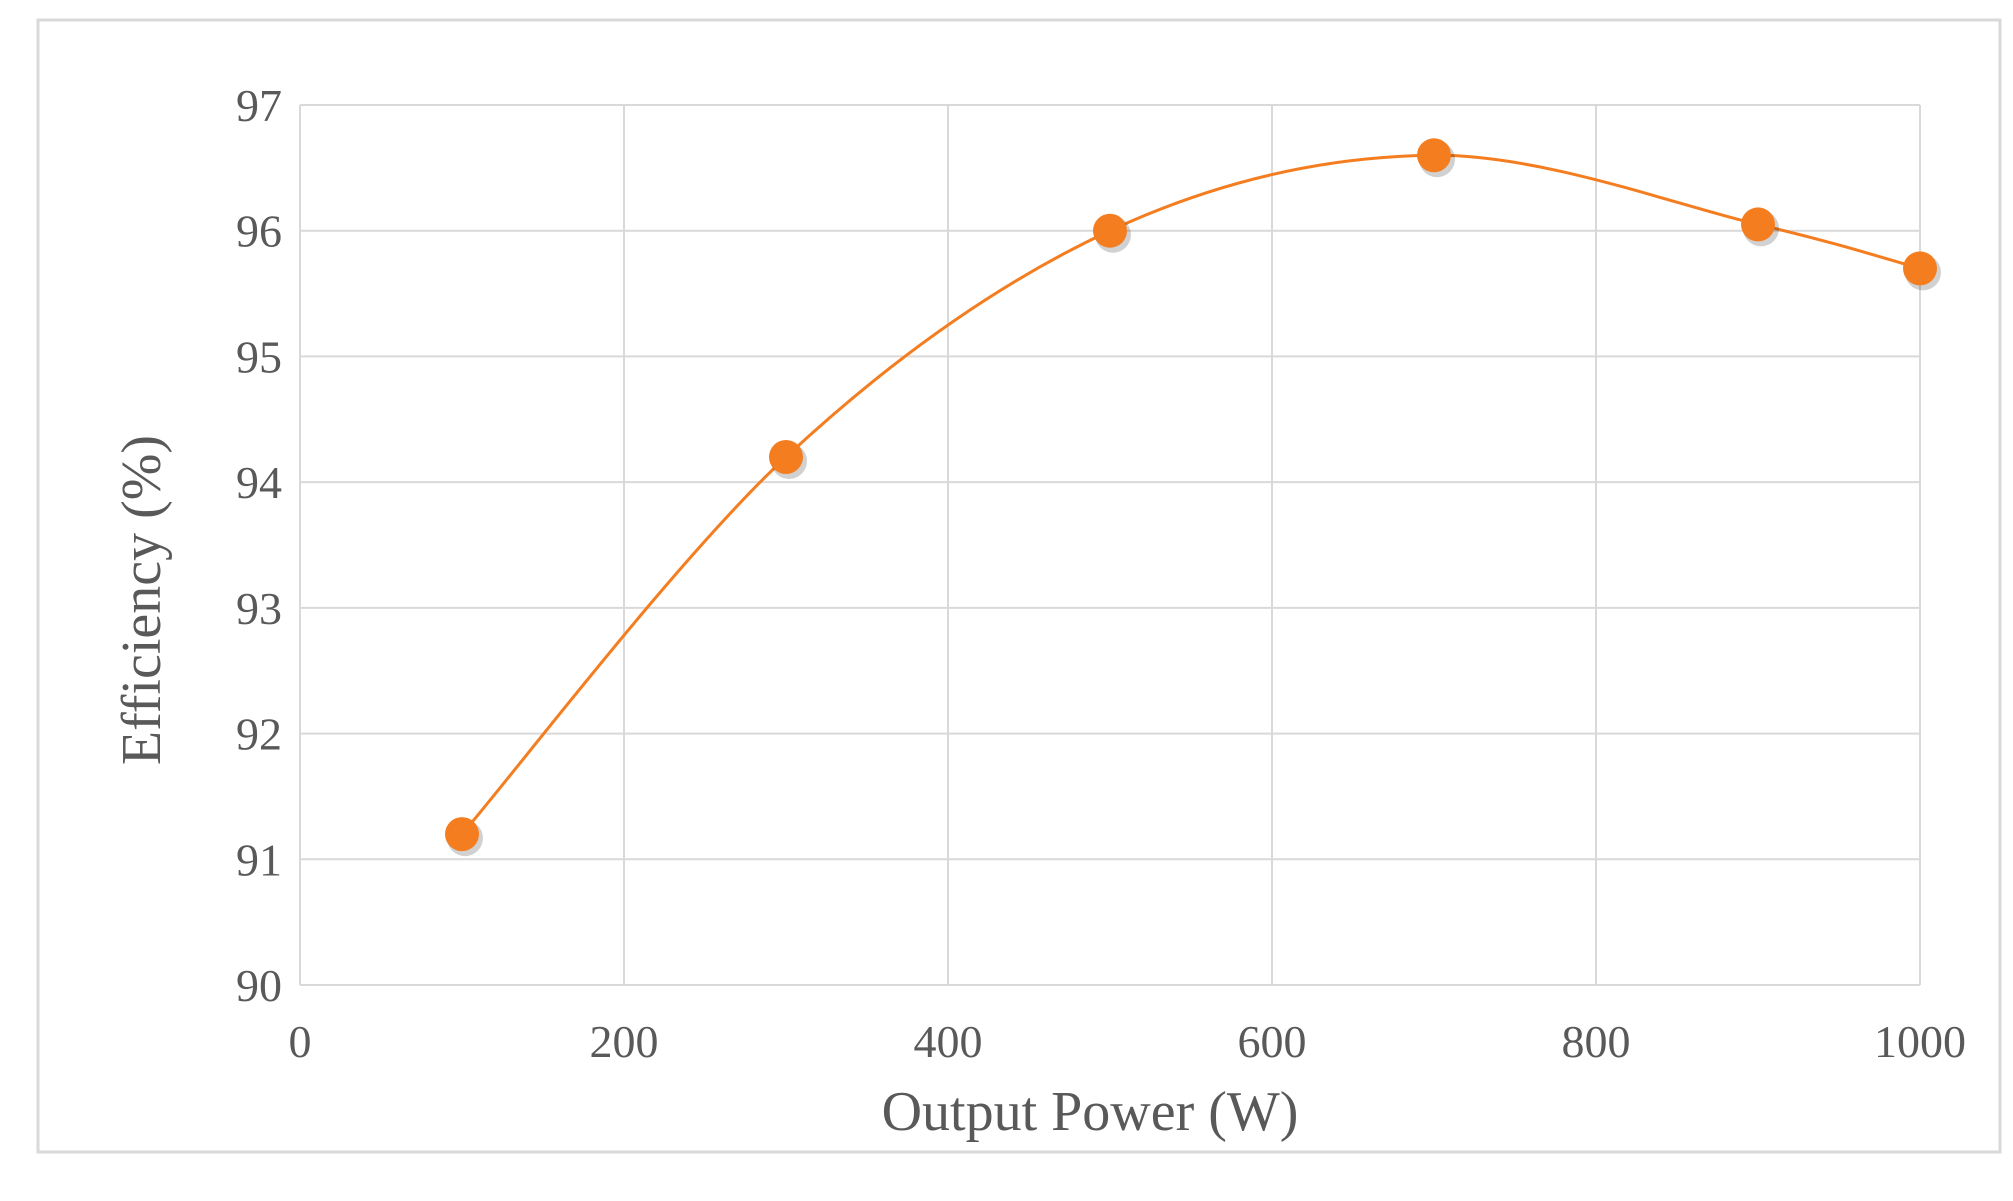 The image size is (2013, 1201). I want to click on y-axis-ticks: 90 91 92 93 94 95 96 97, so click(259, 545).